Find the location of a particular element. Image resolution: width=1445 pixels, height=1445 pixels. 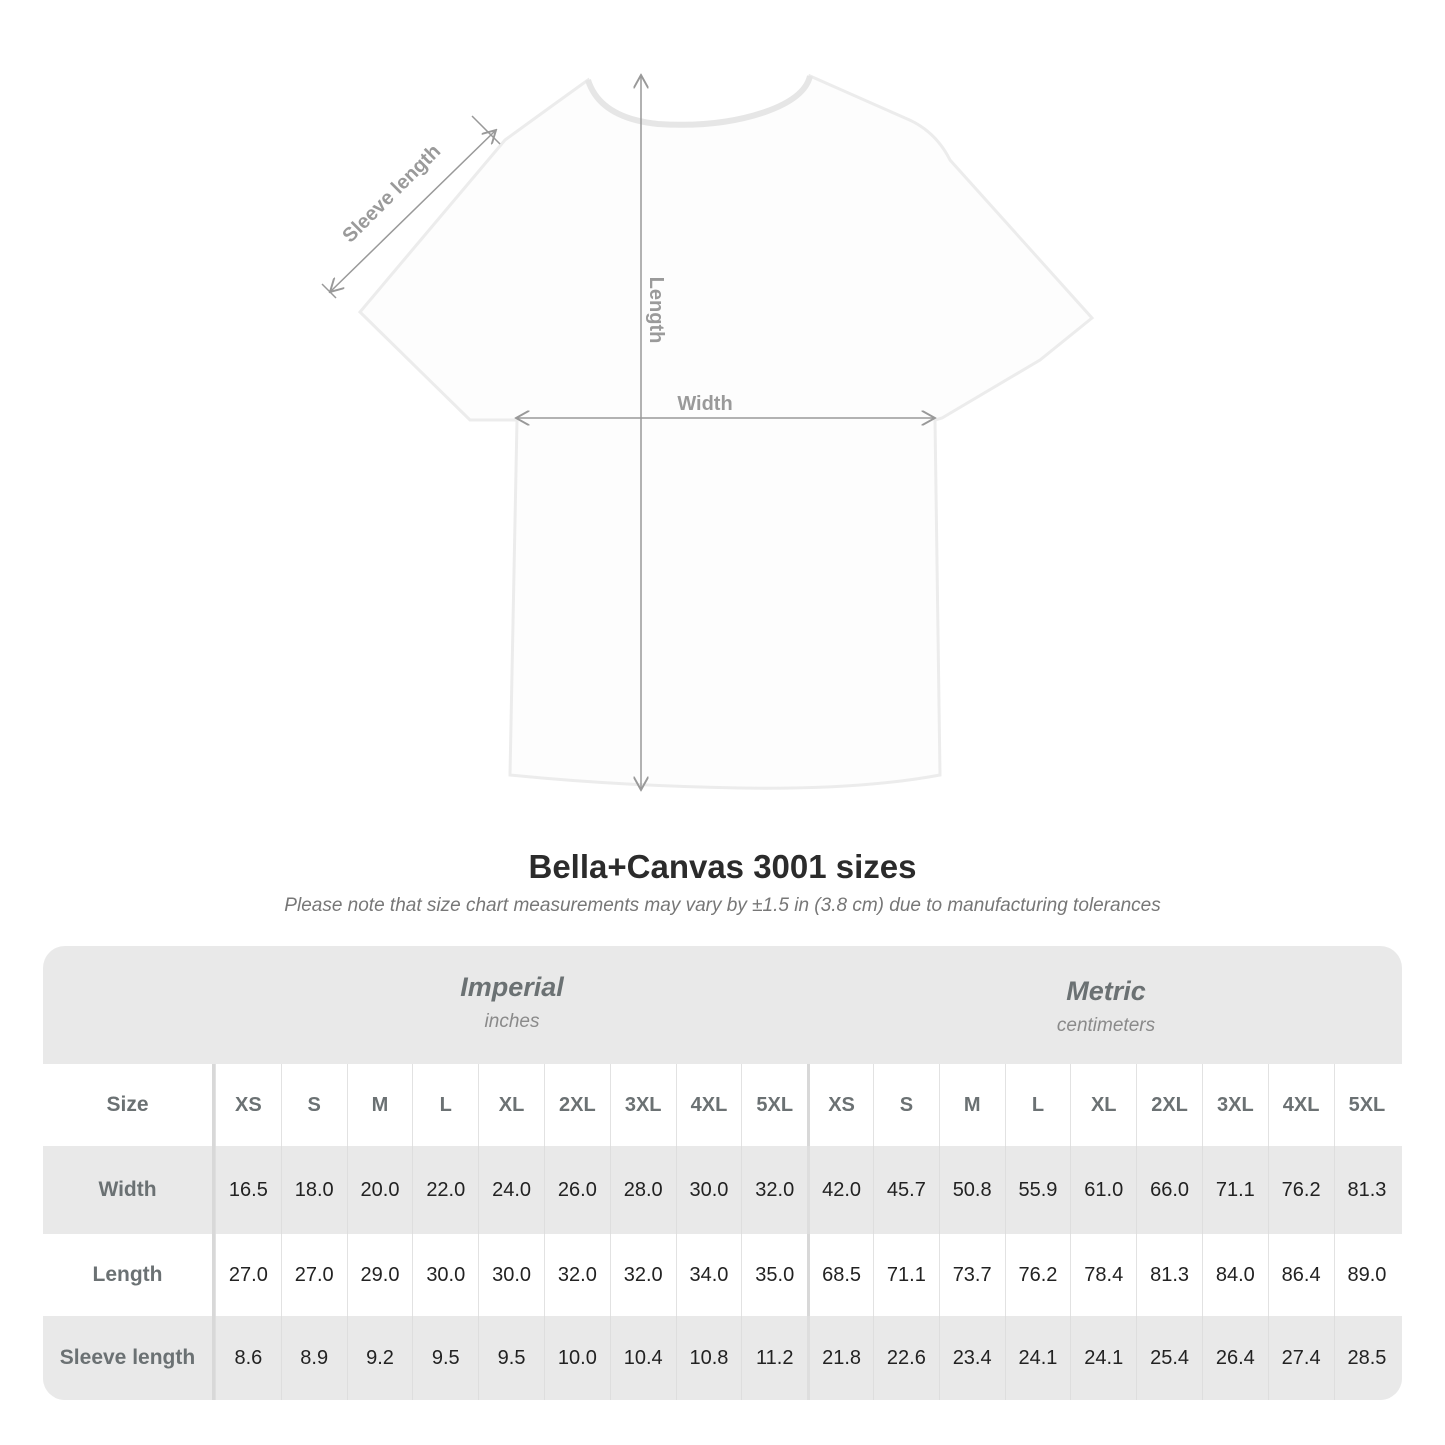

imperial-heading: Imperial is located at coordinates (512, 987).